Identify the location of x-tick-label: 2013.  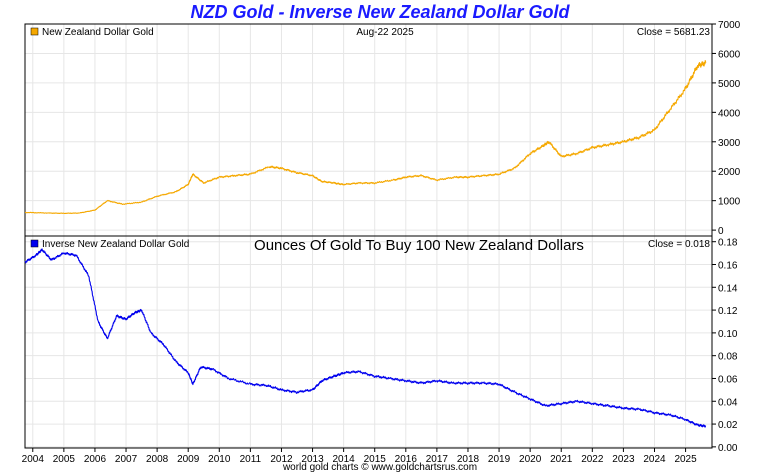
(312, 459).